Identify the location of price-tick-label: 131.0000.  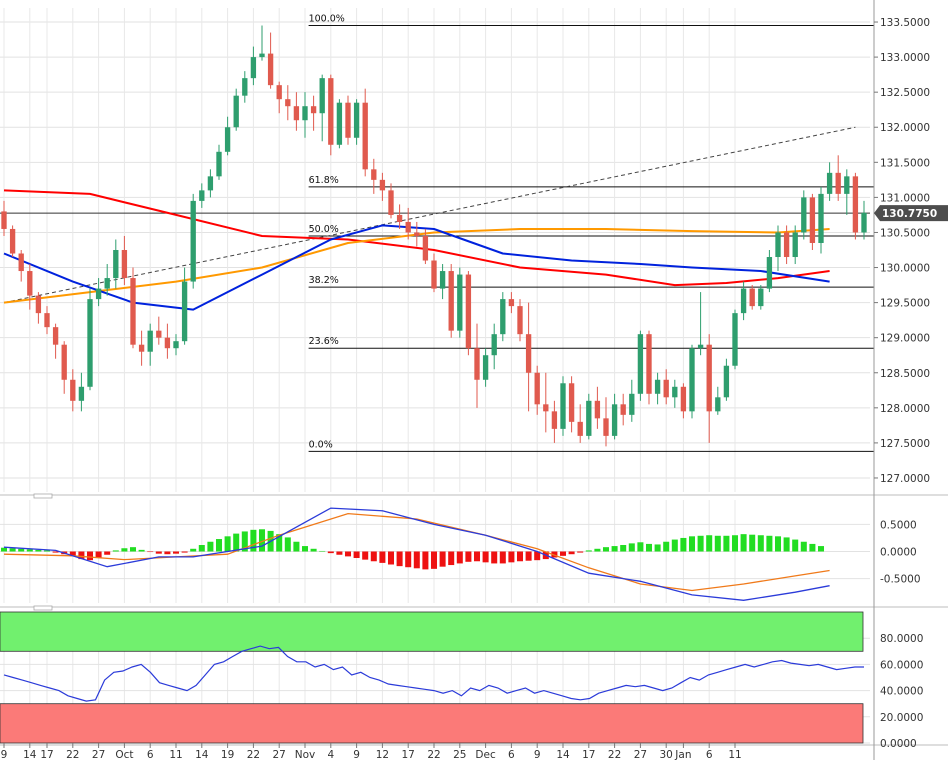
(905, 198).